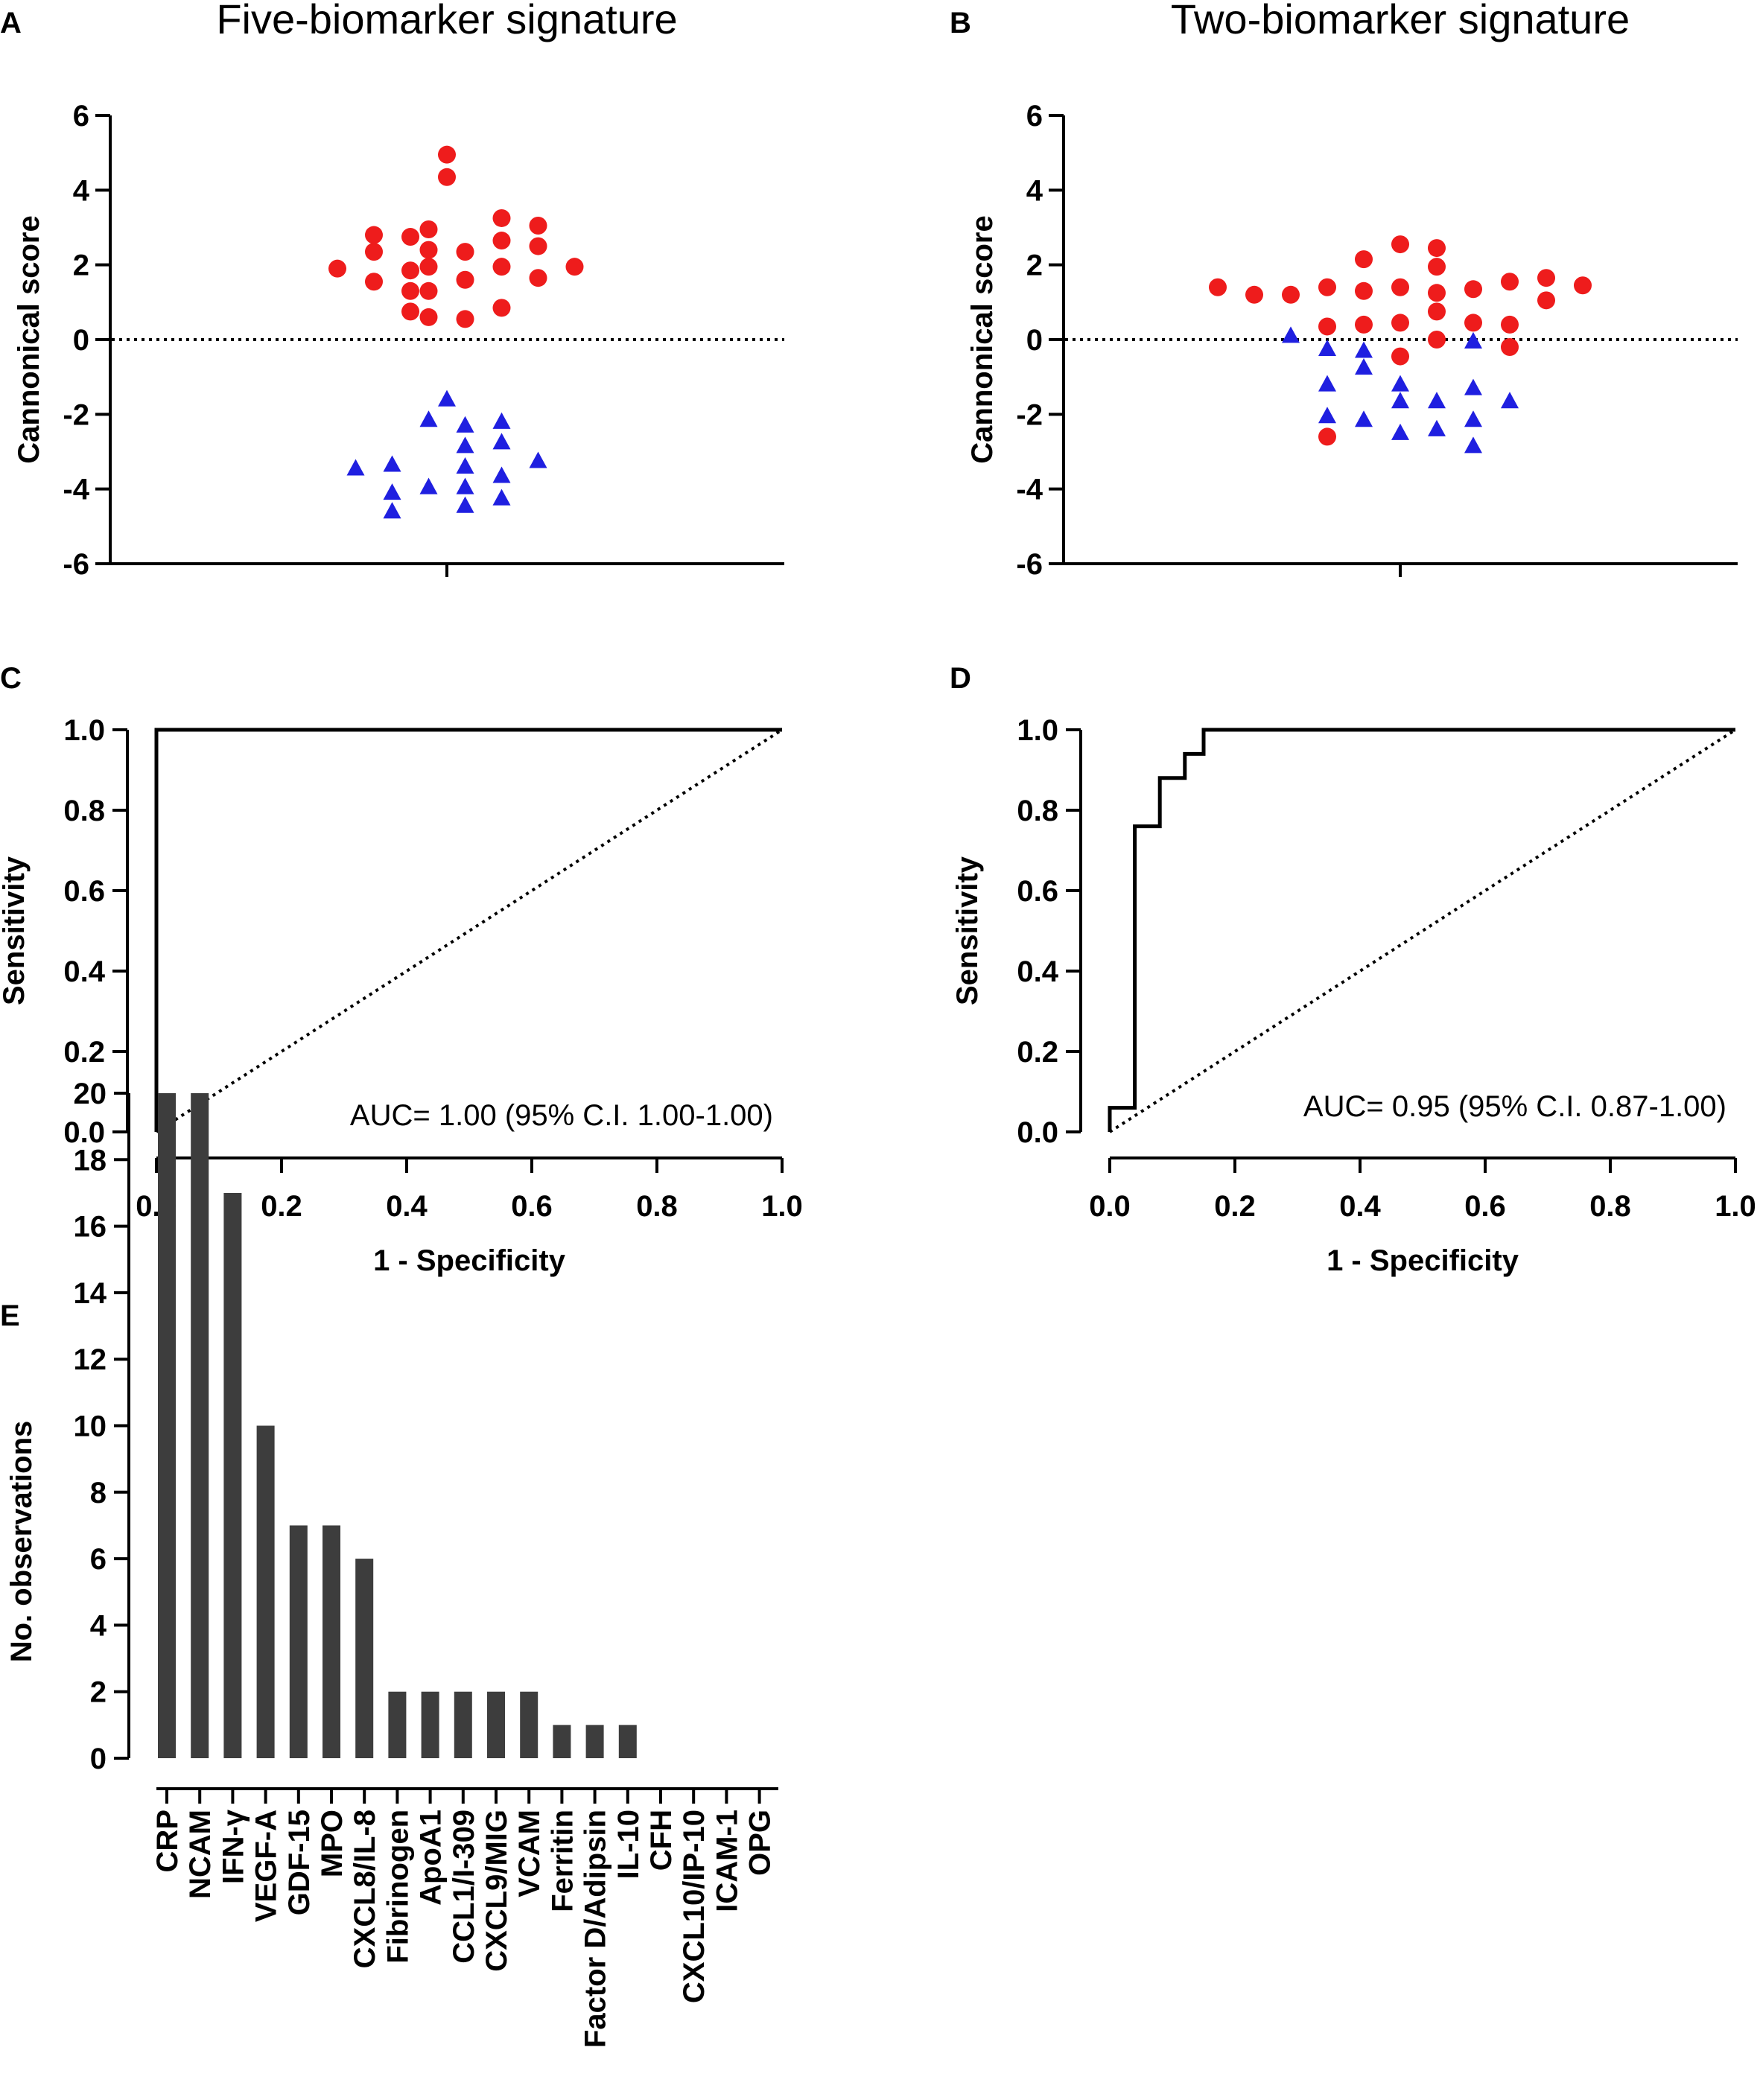 The height and width of the screenshot is (2100, 1760). I want to click on panel-c-y-tick-label: 1.0, so click(84, 730).